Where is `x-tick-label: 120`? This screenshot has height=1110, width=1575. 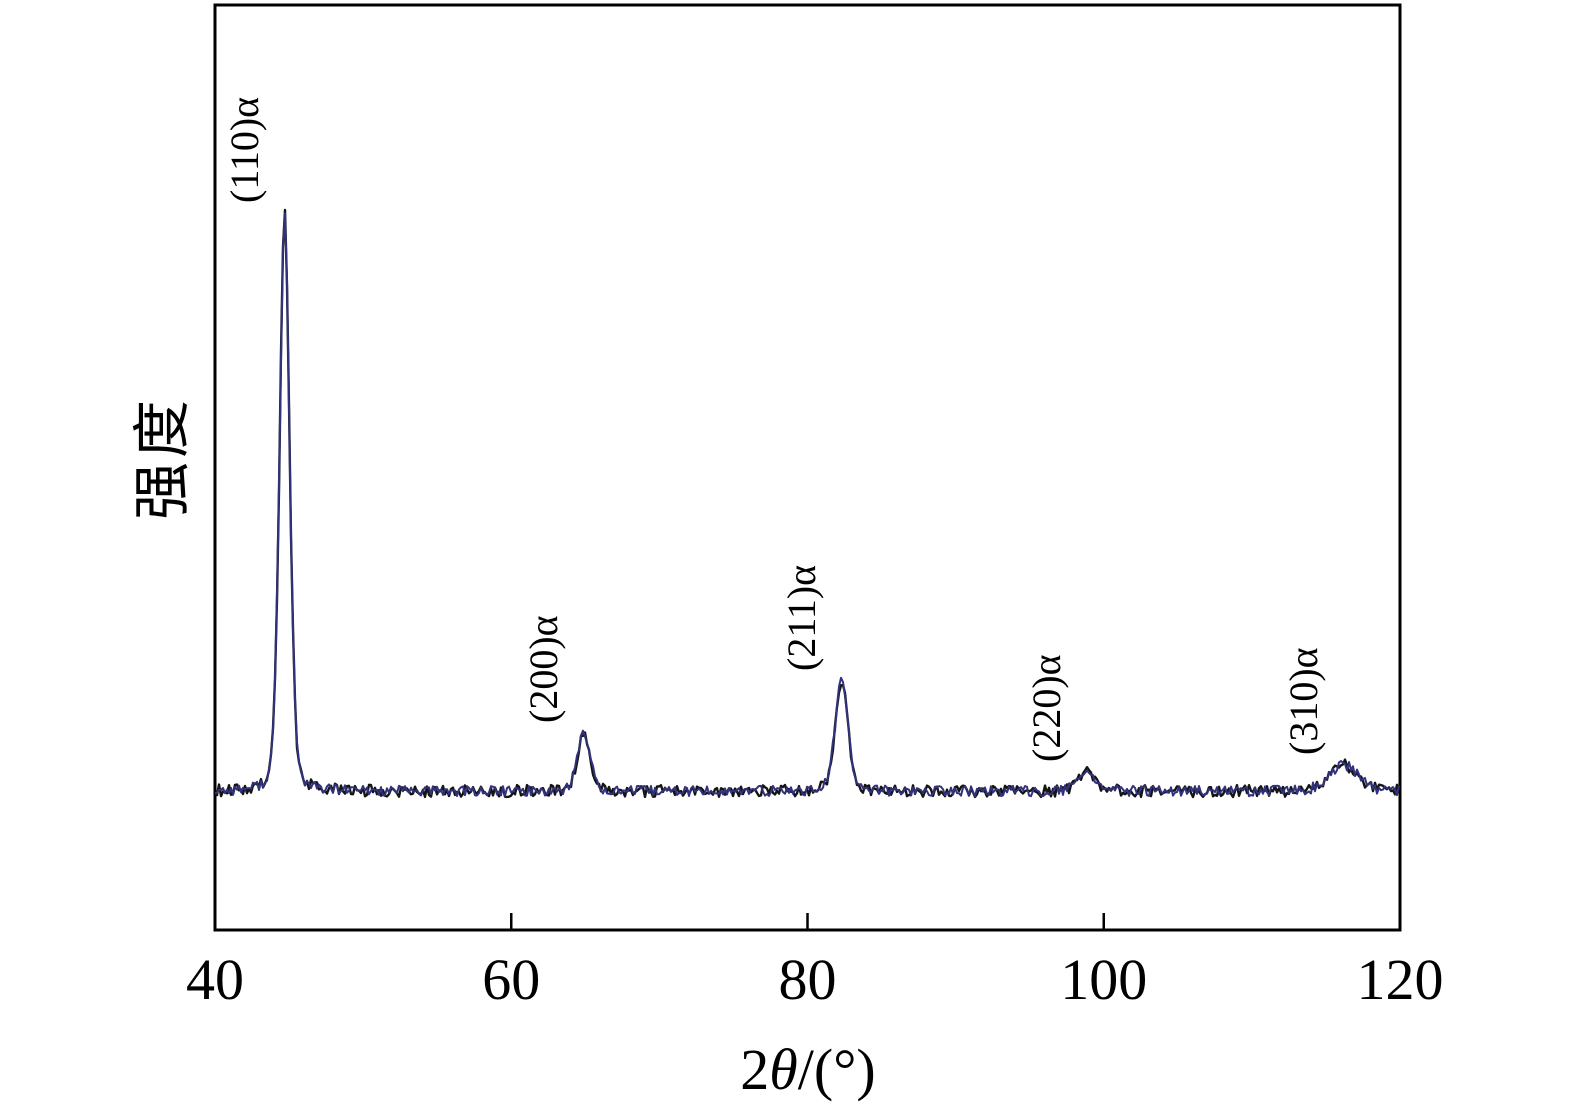
x-tick-label: 120 is located at coordinates (1400, 979).